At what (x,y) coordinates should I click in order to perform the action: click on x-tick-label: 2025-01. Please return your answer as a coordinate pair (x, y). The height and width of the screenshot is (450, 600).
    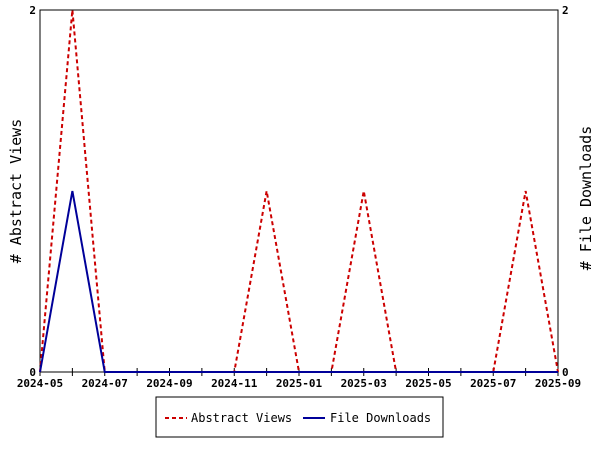
    Looking at the image, I should click on (299, 383).